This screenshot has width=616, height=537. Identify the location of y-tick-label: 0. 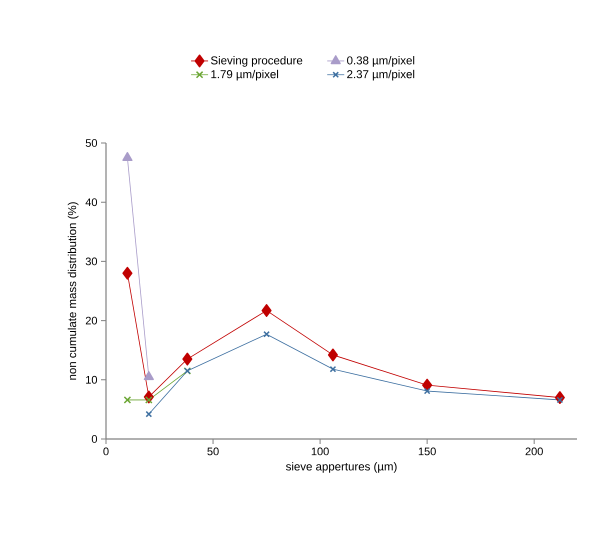
(95, 439).